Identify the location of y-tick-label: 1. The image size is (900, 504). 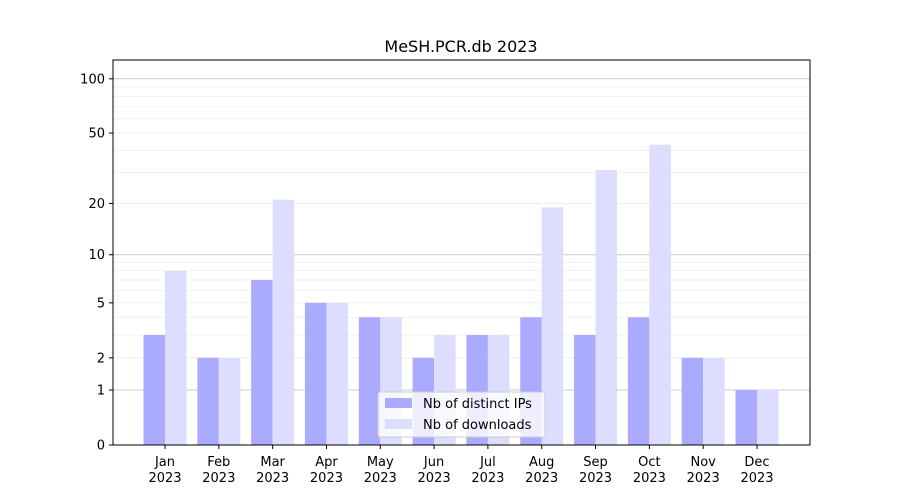
(101, 391).